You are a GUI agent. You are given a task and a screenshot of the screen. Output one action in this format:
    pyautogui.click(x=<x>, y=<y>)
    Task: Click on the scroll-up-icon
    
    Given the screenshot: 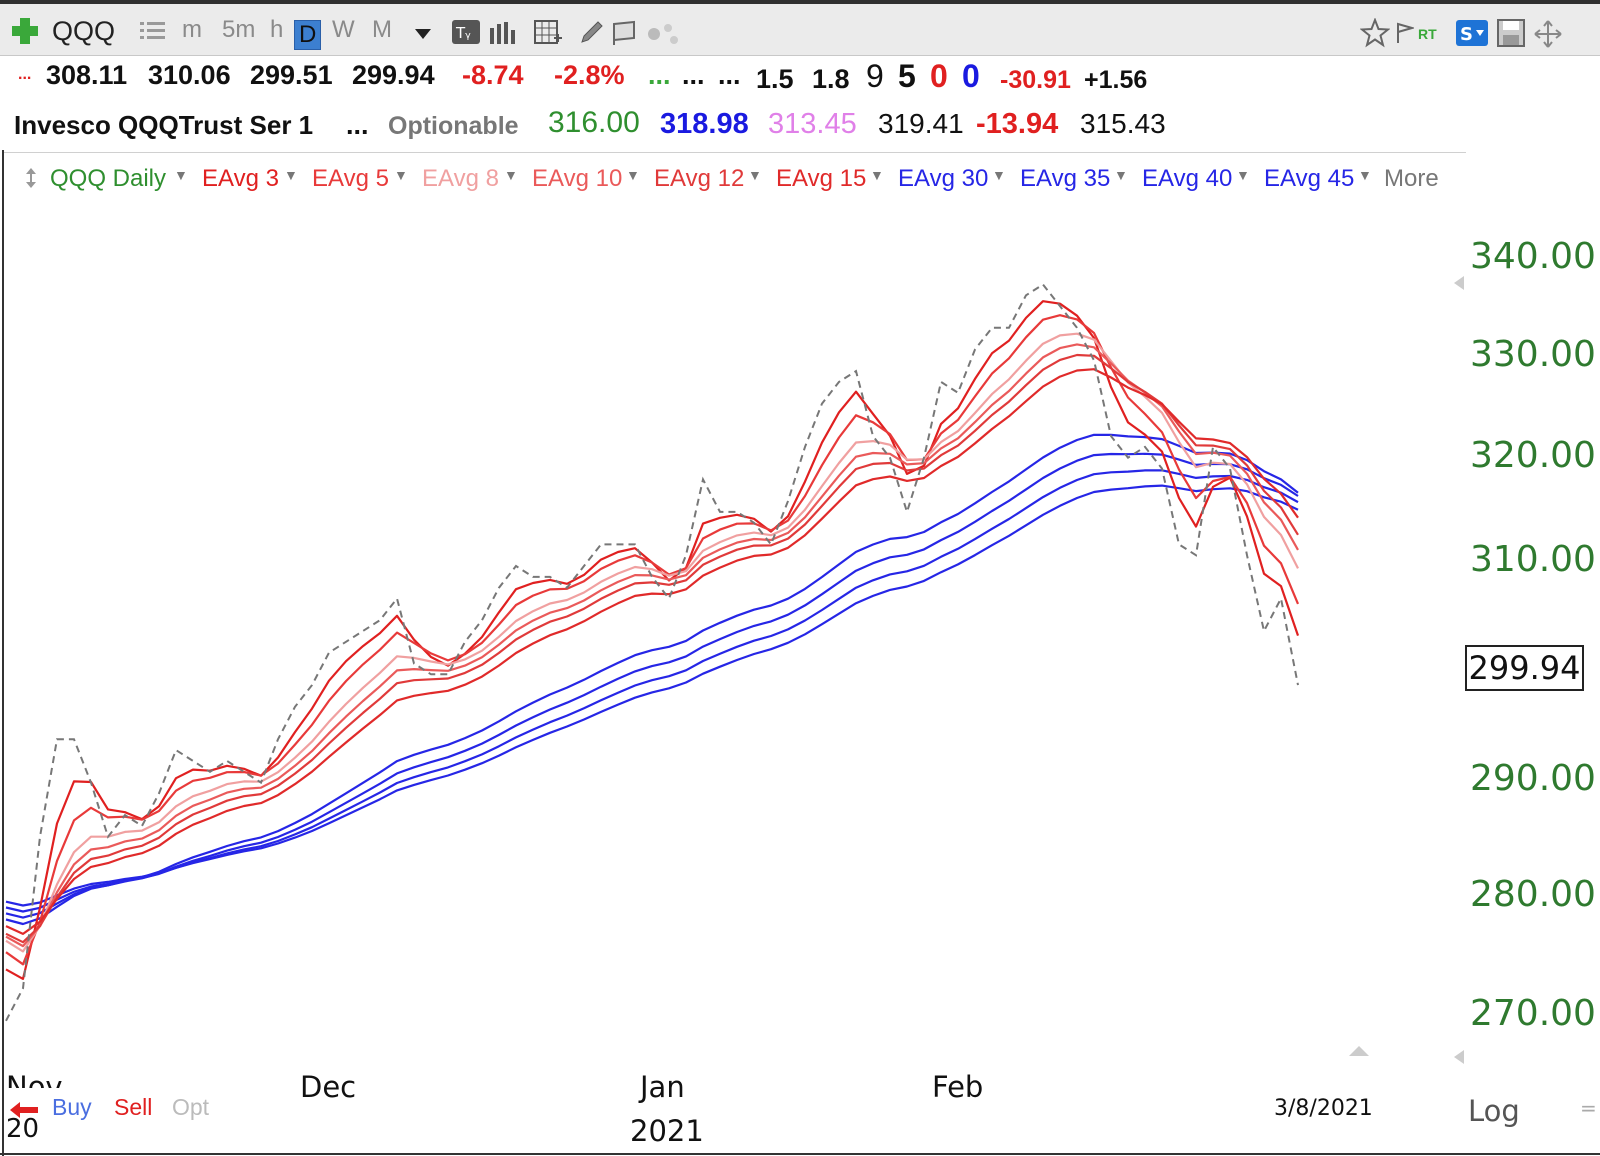 What is the action you would take?
    pyautogui.click(x=1359, y=1051)
    